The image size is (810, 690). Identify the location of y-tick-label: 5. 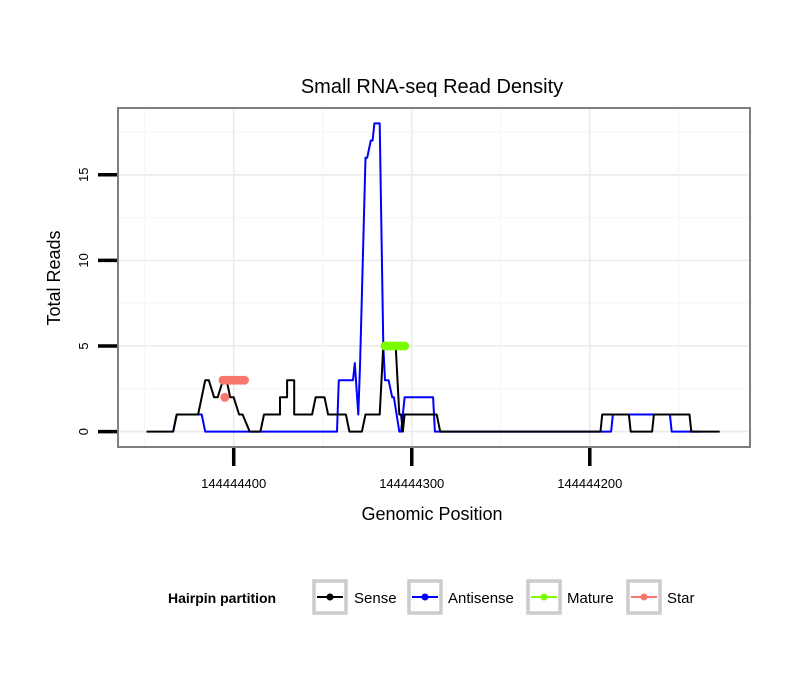
(83, 345).